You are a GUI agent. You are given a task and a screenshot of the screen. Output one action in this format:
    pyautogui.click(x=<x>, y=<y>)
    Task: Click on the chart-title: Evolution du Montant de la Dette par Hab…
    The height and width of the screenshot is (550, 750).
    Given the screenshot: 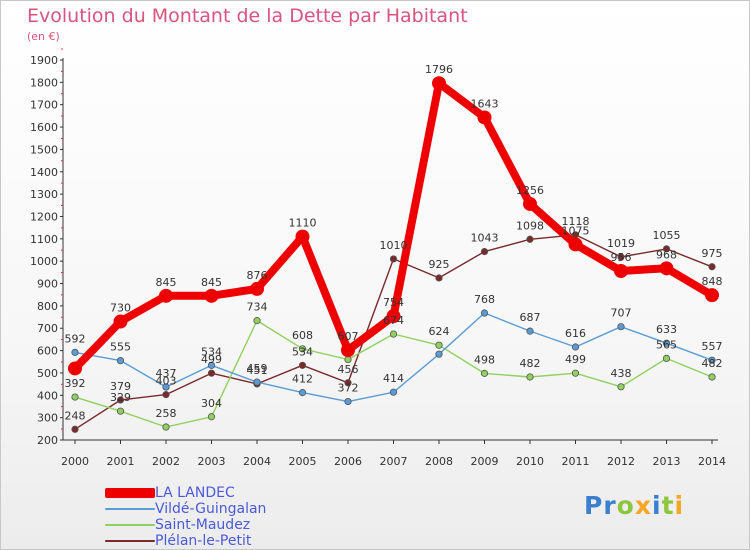 What is the action you would take?
    pyautogui.click(x=247, y=16)
    